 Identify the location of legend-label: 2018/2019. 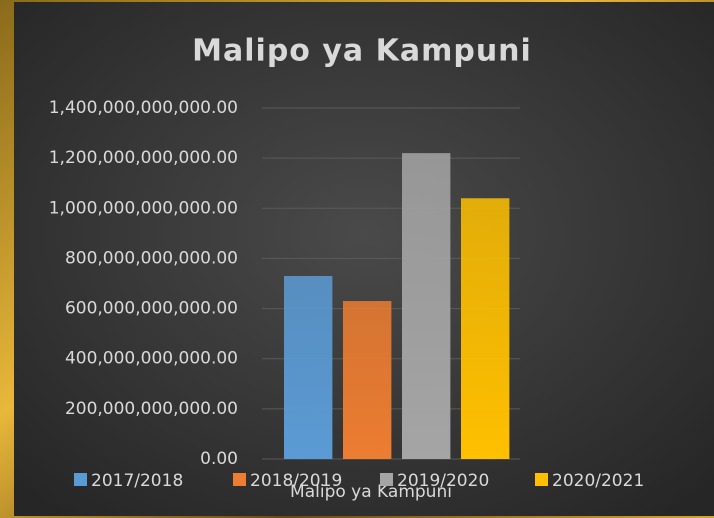
(296, 481).